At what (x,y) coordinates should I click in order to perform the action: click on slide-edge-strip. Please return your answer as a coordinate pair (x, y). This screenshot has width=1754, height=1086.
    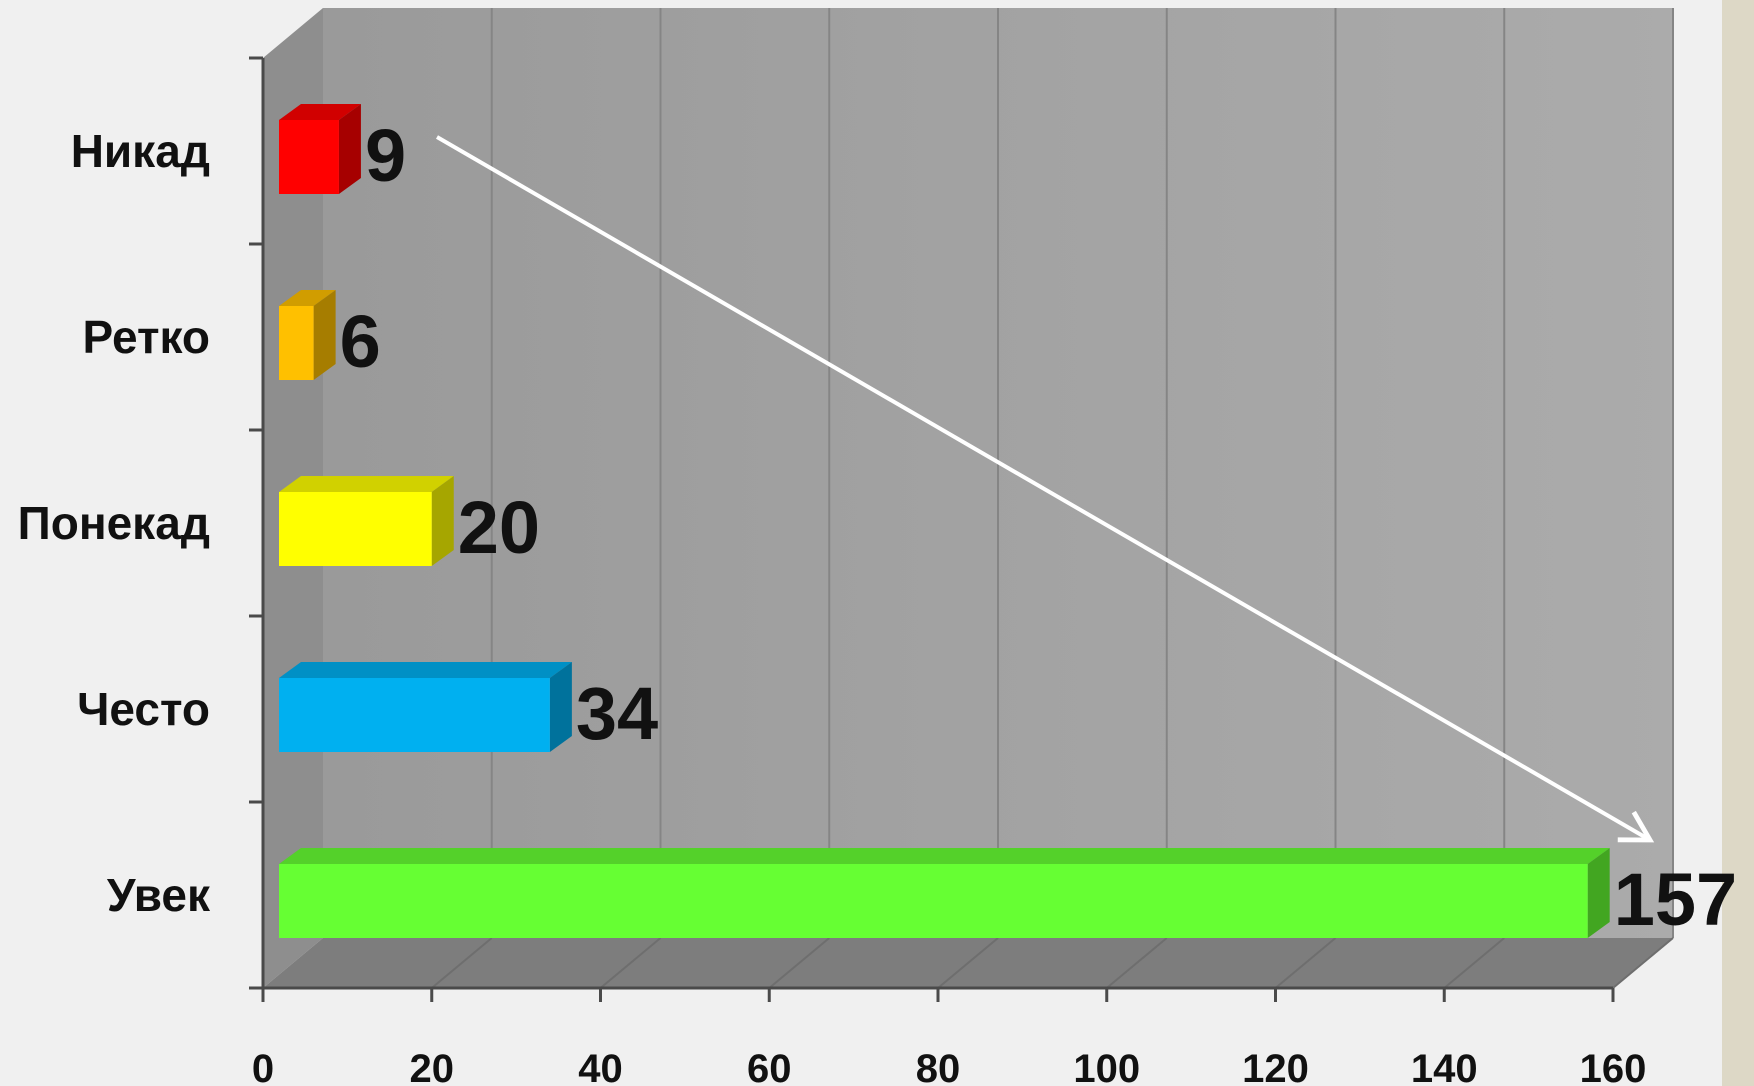
    Looking at the image, I should click on (1738, 543).